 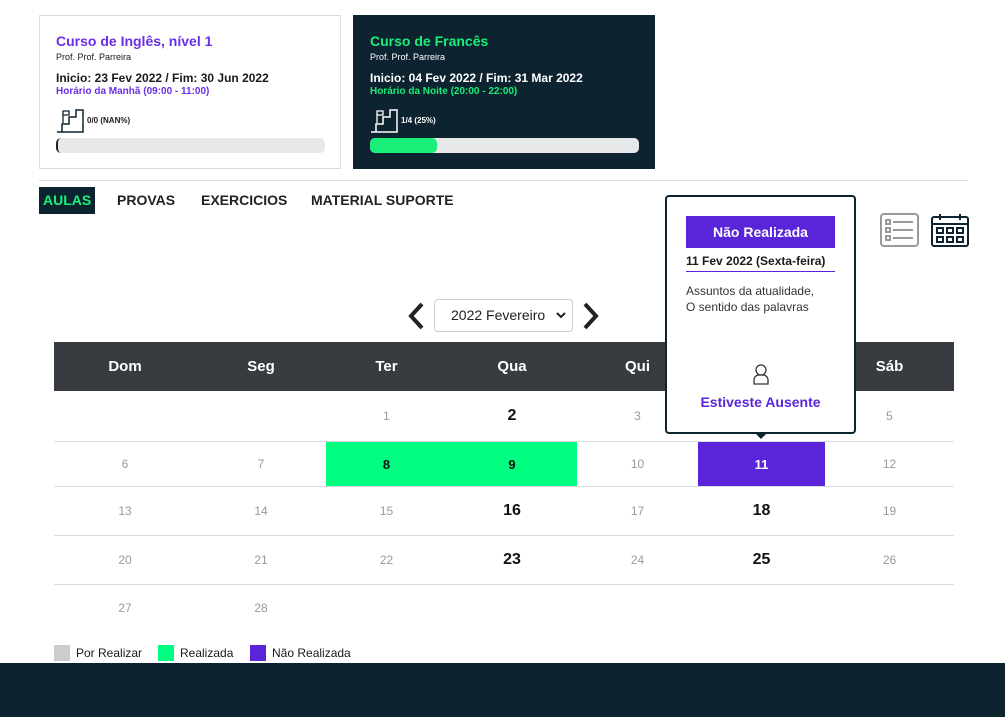 I want to click on day-number: 24, so click(x=637, y=560).